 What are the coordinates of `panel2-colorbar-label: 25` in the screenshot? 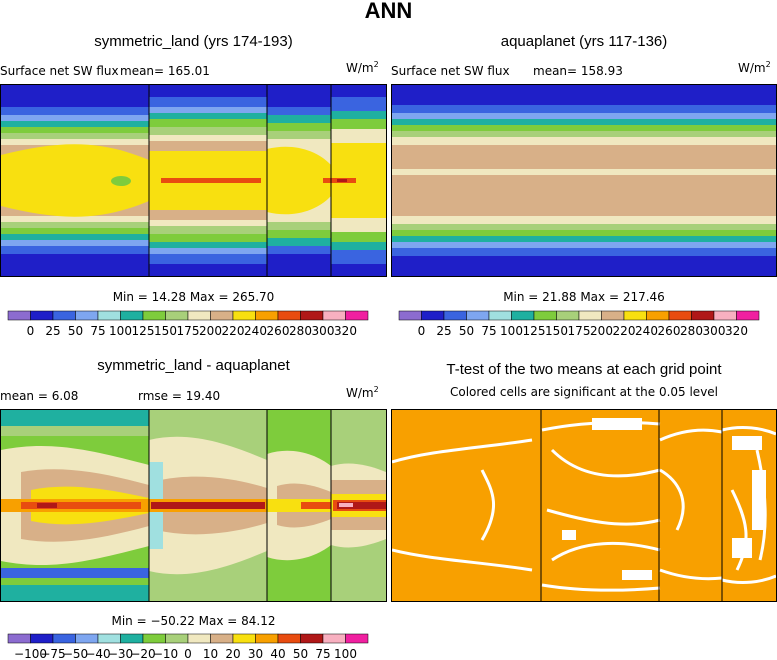 It's located at (443, 331).